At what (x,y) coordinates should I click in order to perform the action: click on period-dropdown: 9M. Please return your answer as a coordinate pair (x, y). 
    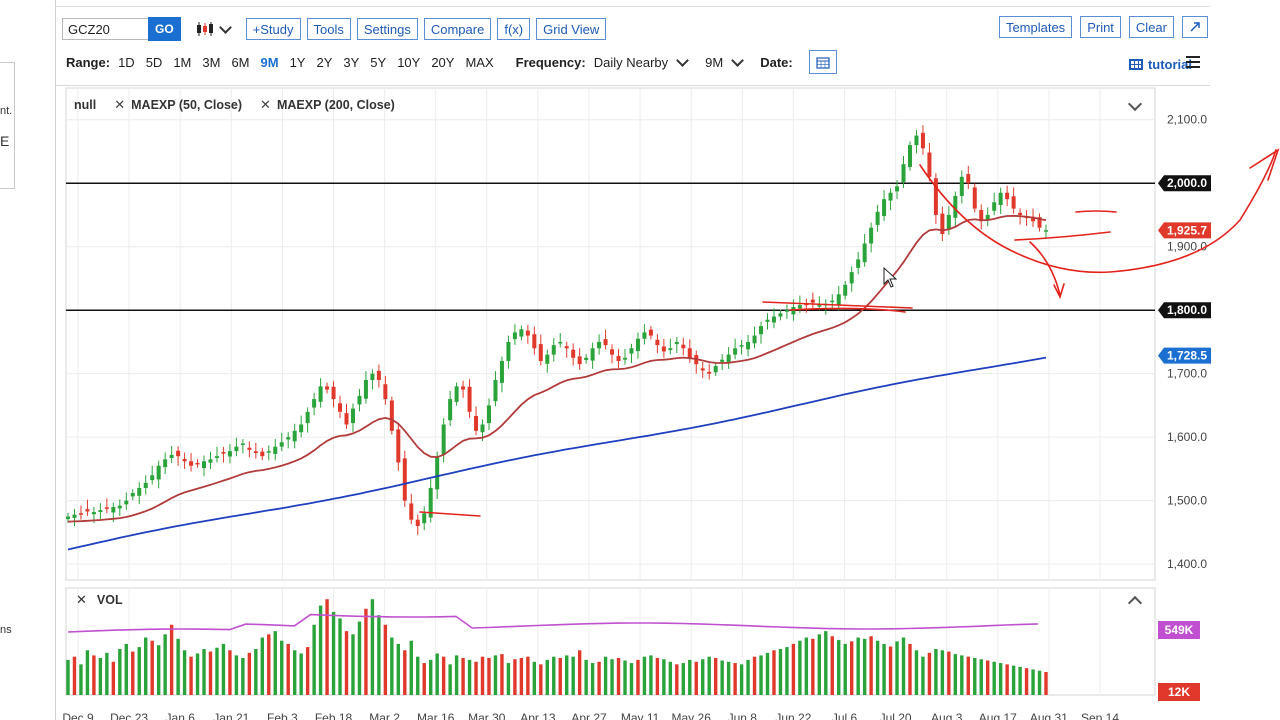
    Looking at the image, I should click on (725, 61).